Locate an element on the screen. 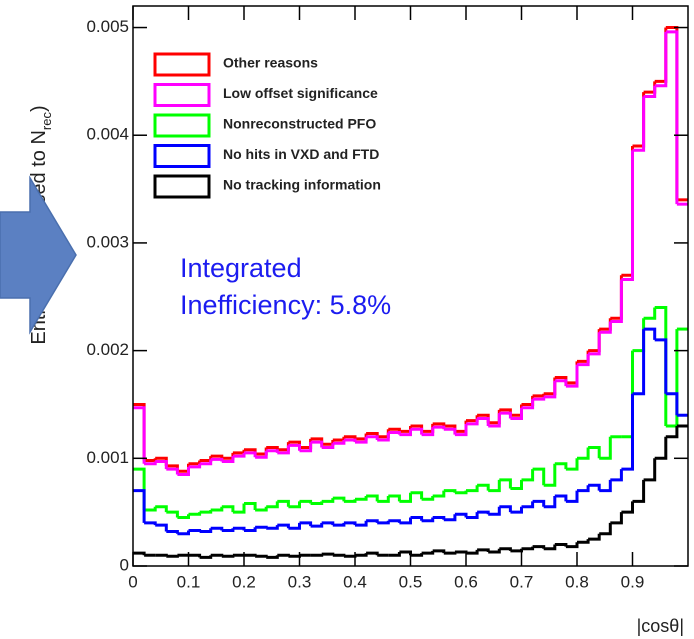 This screenshot has height=639, width=694. x-tick-label: 0 is located at coordinates (132, 581).